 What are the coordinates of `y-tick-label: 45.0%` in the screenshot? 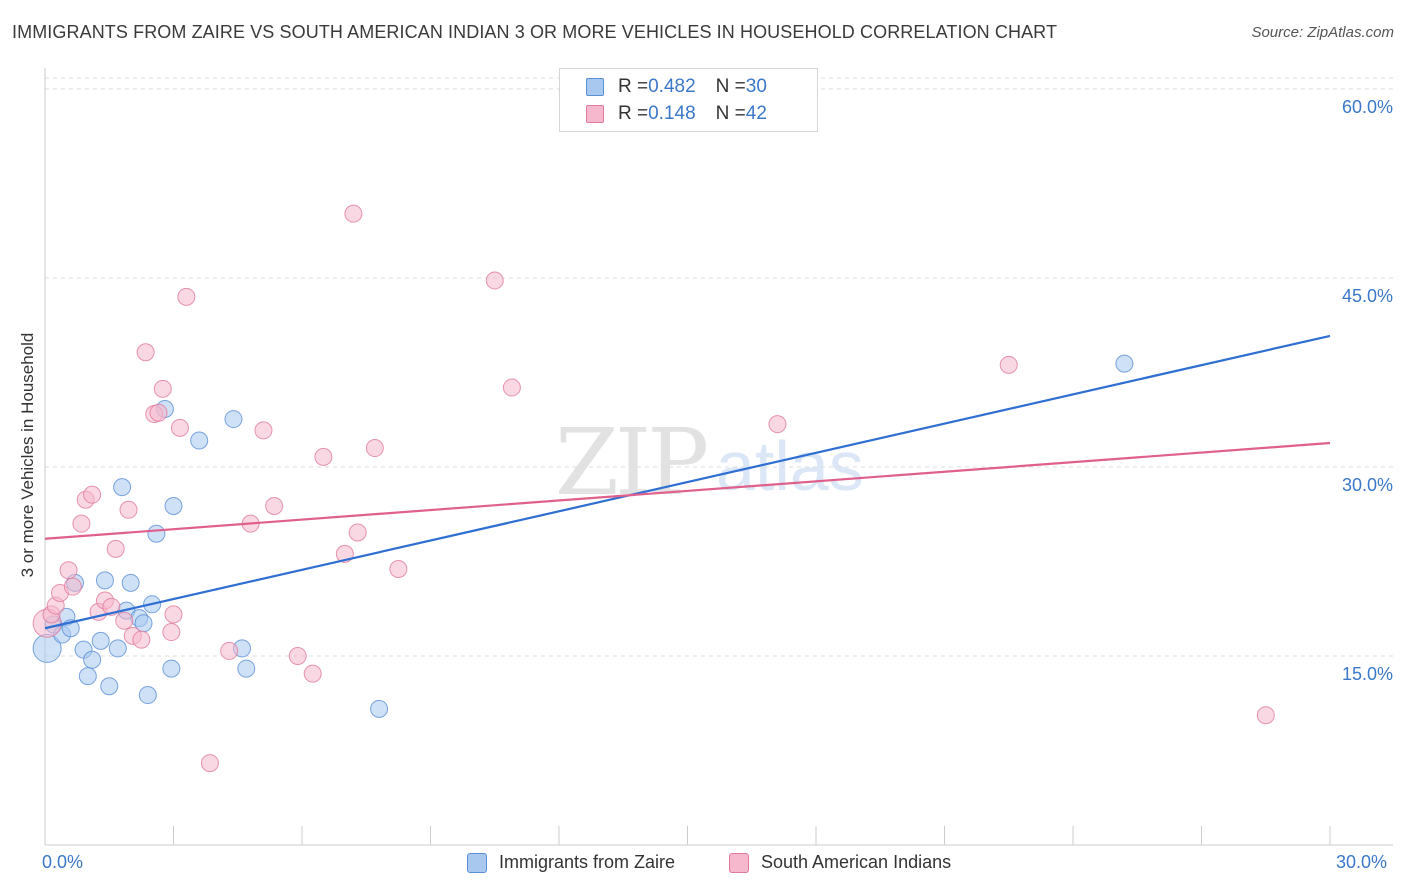 It's located at (1367, 296).